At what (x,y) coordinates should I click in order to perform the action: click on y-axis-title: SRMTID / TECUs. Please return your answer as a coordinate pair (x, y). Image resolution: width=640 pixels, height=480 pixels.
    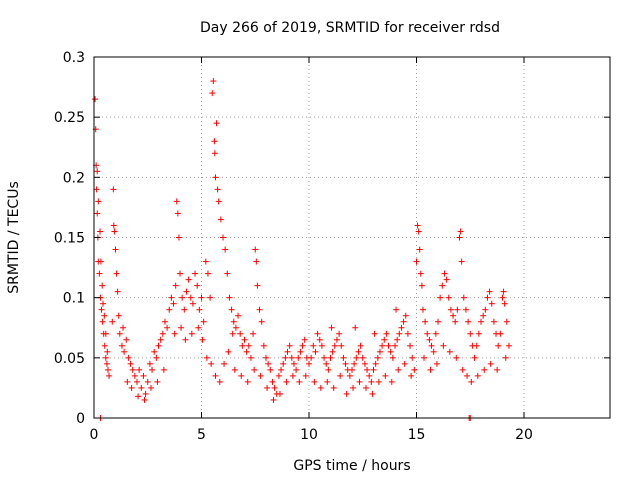
    Looking at the image, I should click on (14, 237).